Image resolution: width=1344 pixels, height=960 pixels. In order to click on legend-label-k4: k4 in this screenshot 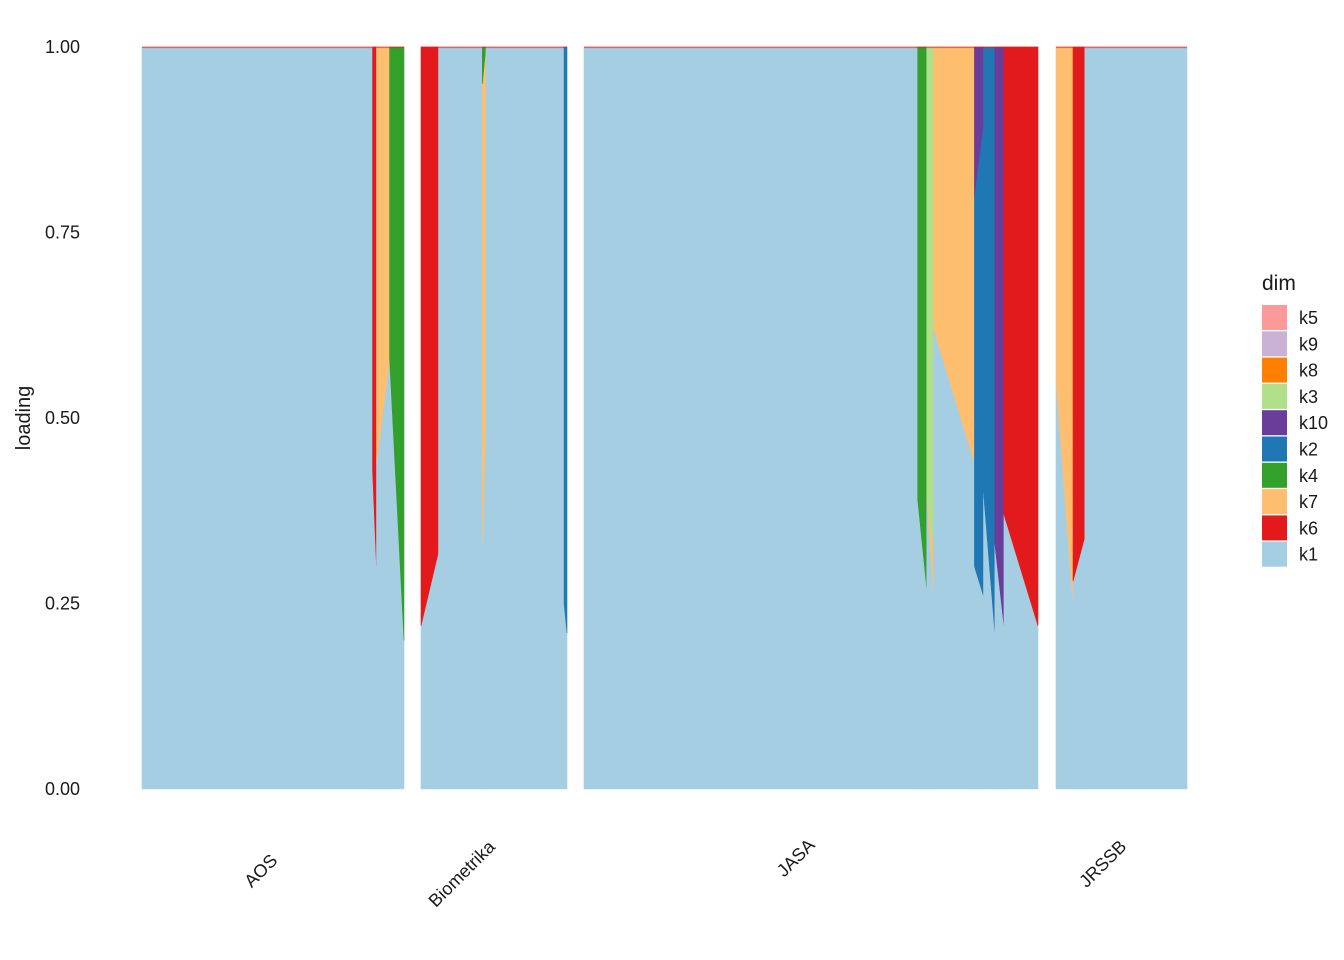, I will do `click(1308, 476)`.